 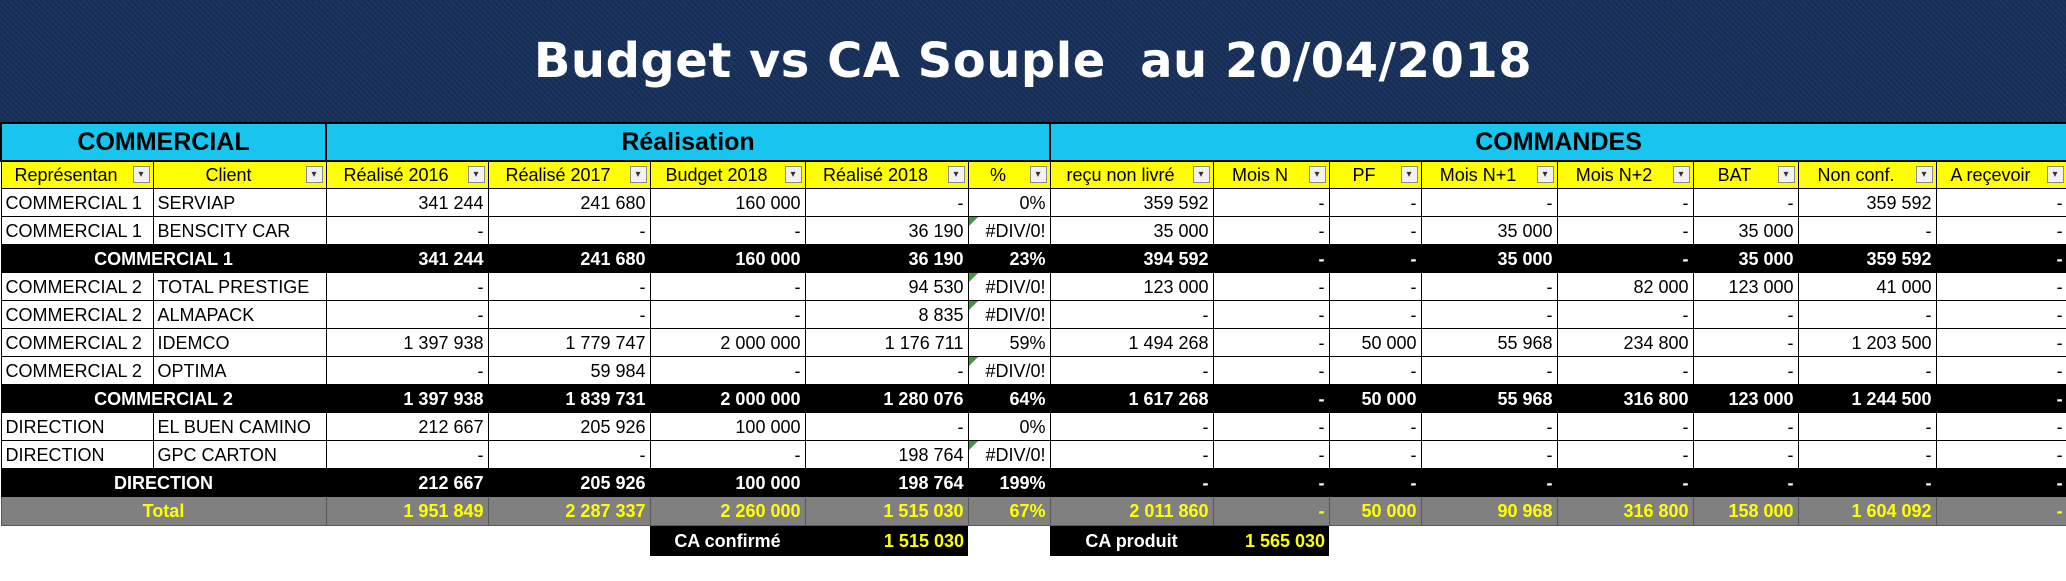 I want to click on cell-realise-2016: 1 951 849, so click(x=407, y=511).